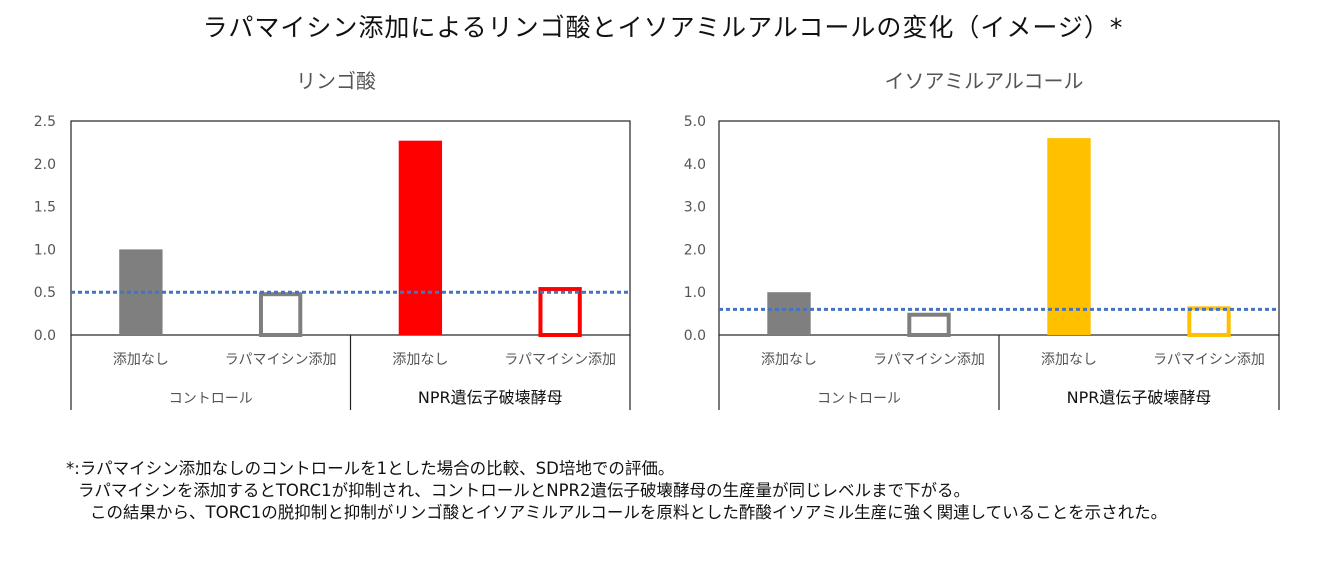 The image size is (1326, 582). I want to click on y-tick-label: 3.0, so click(695, 208).